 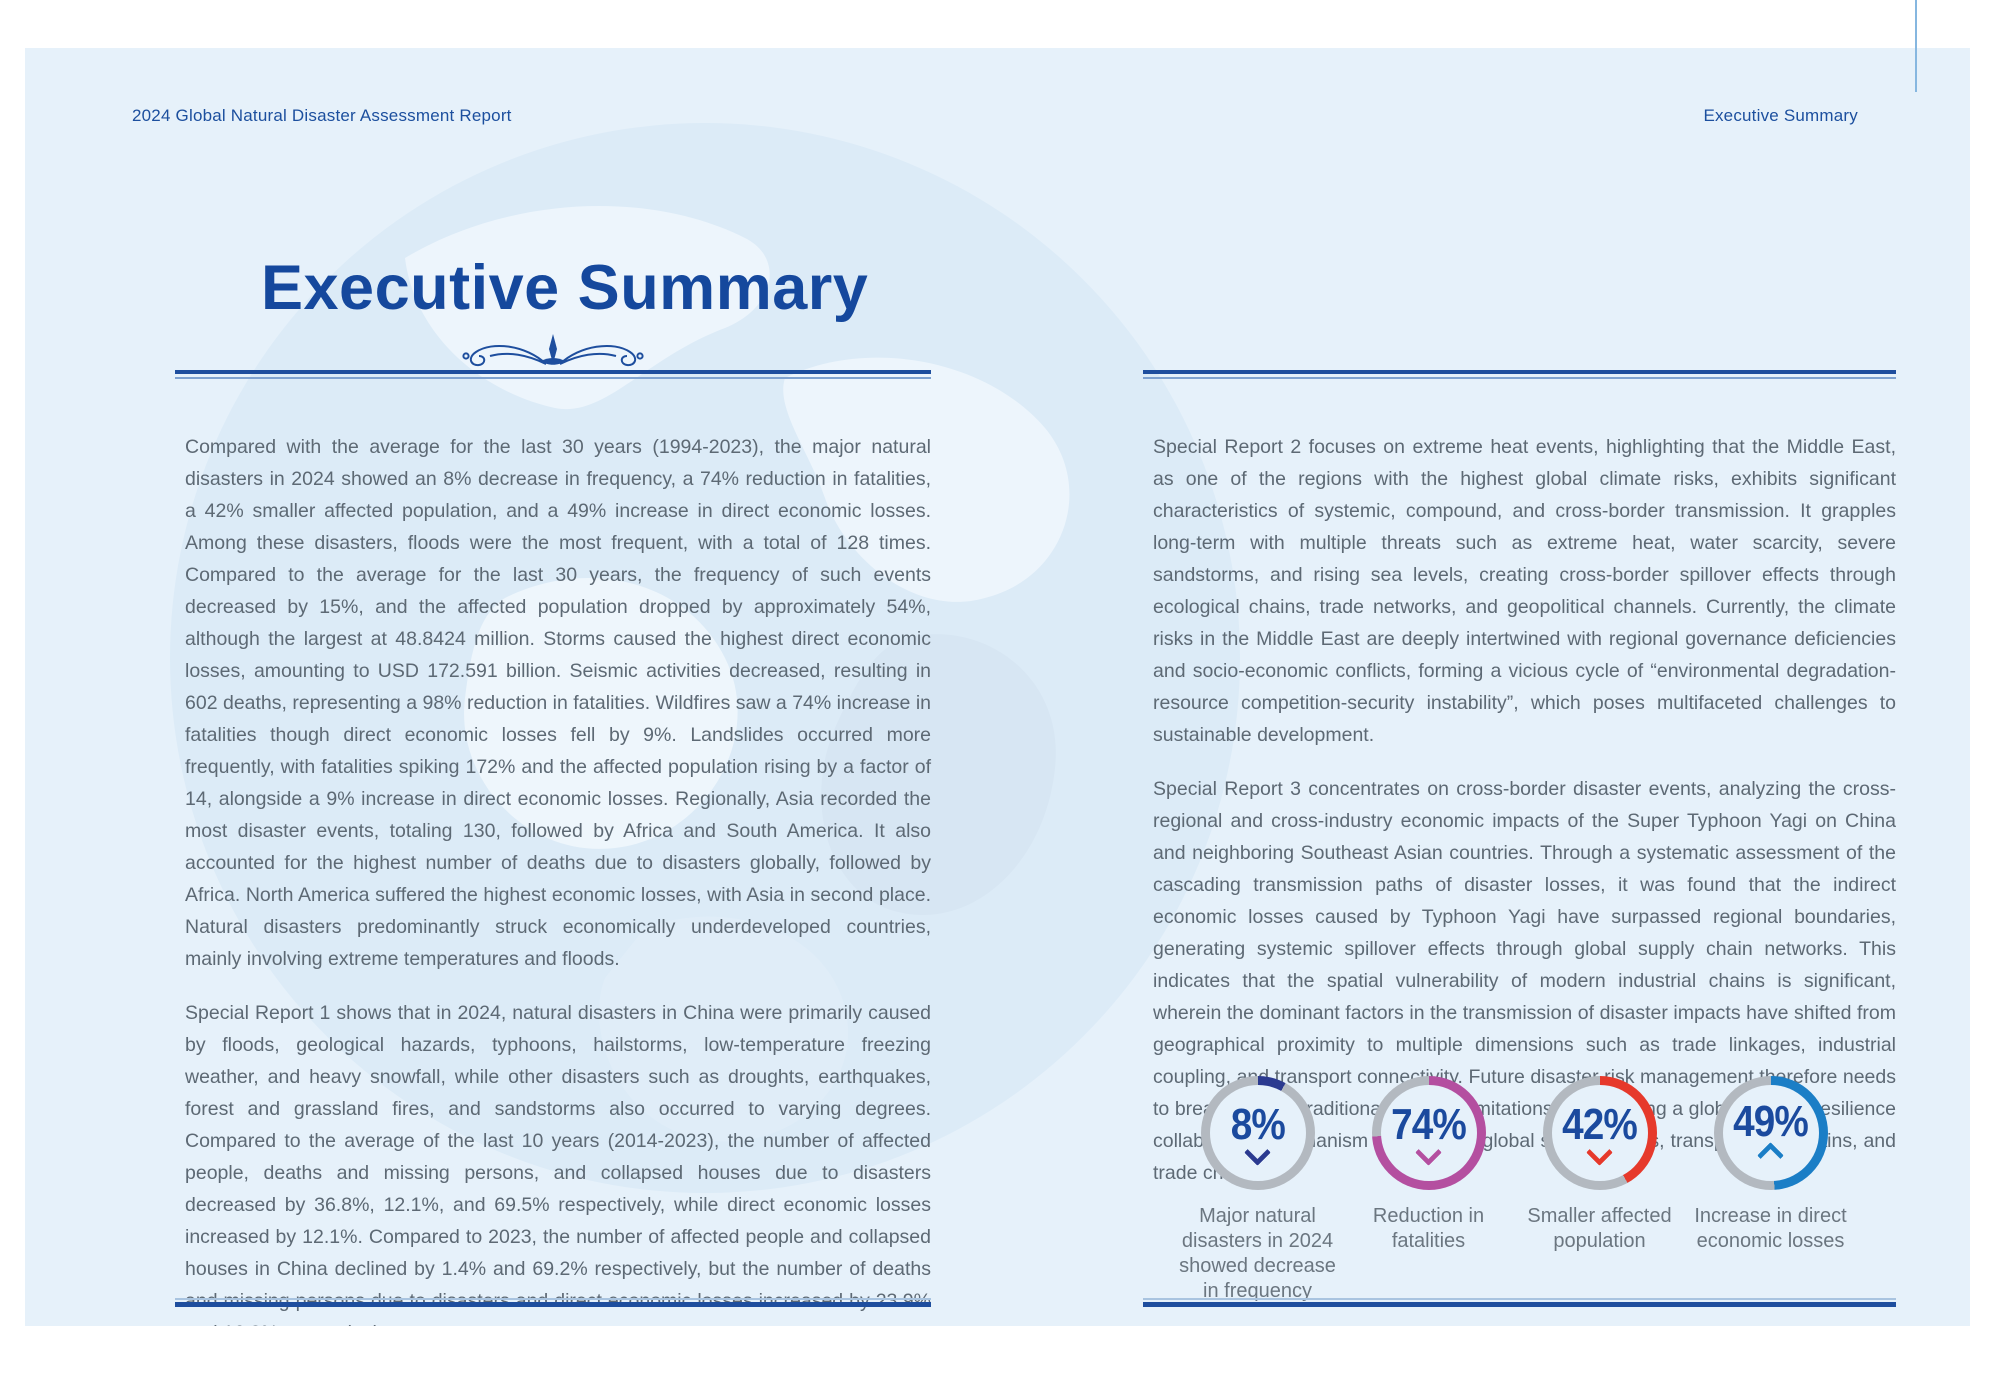 I want to click on stat-value: 8%, so click(x=1257, y=1124).